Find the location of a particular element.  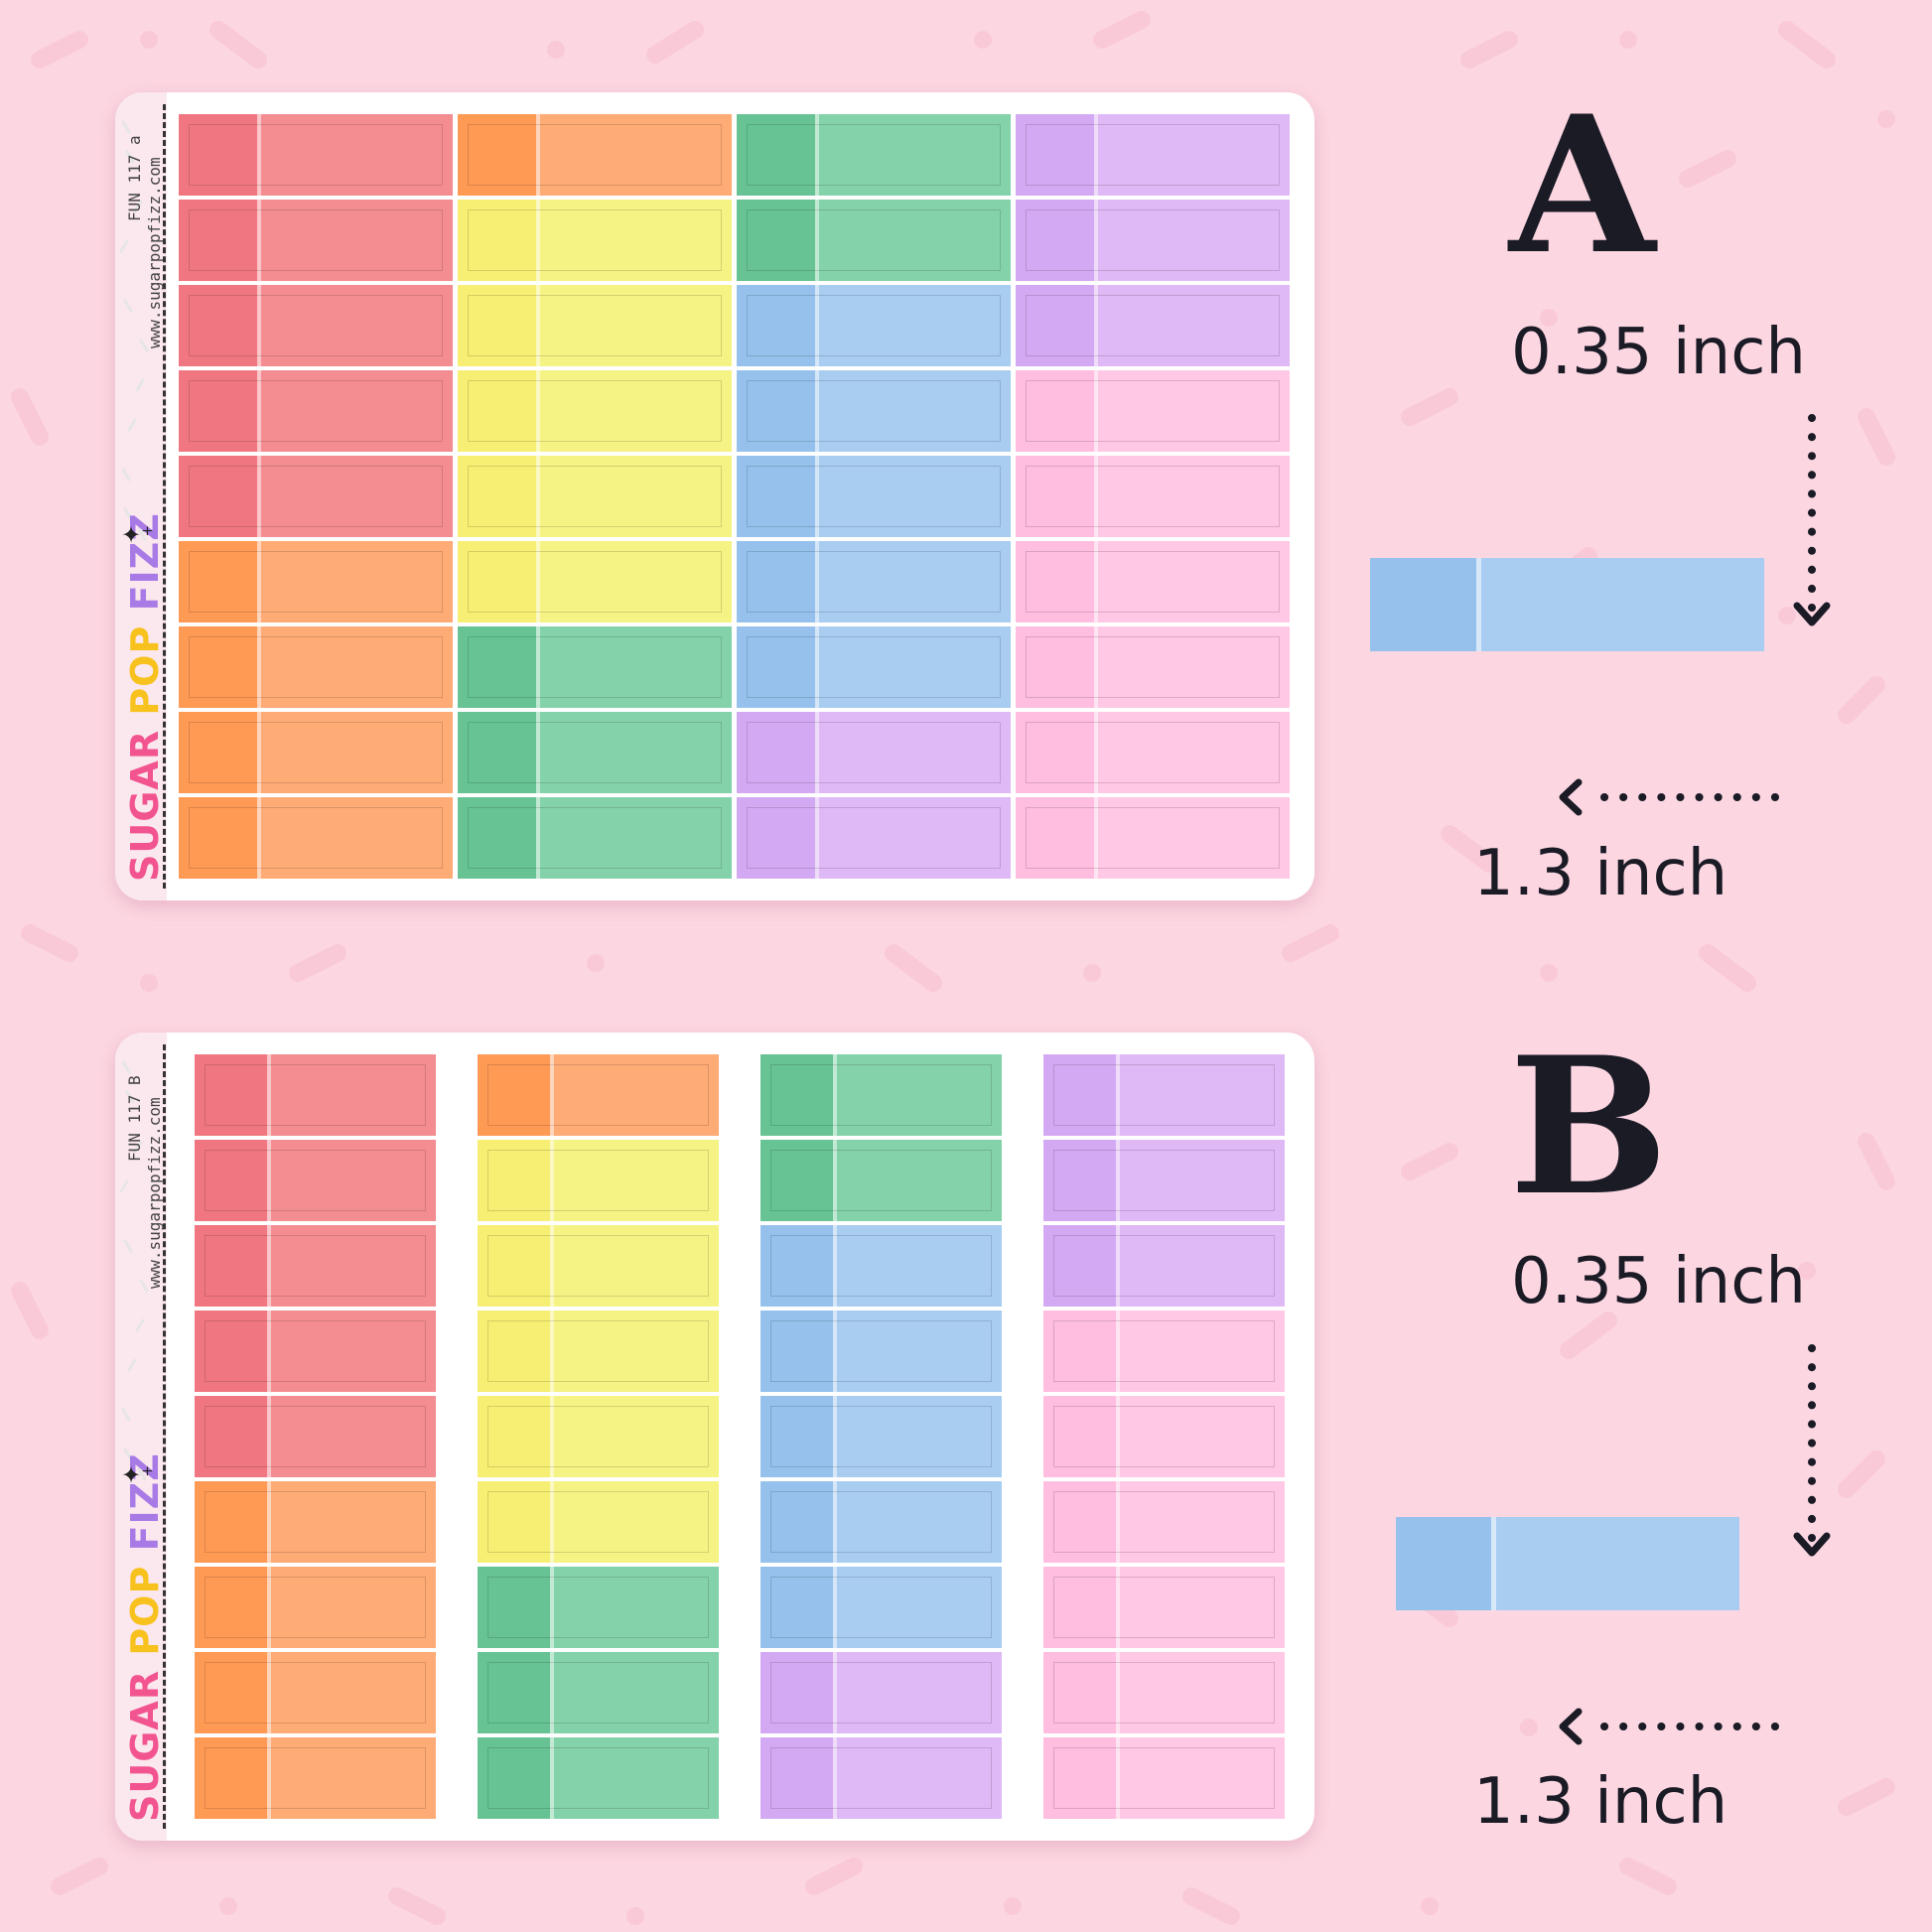

sheet-code: FUN 117 a is located at coordinates (135, 178).